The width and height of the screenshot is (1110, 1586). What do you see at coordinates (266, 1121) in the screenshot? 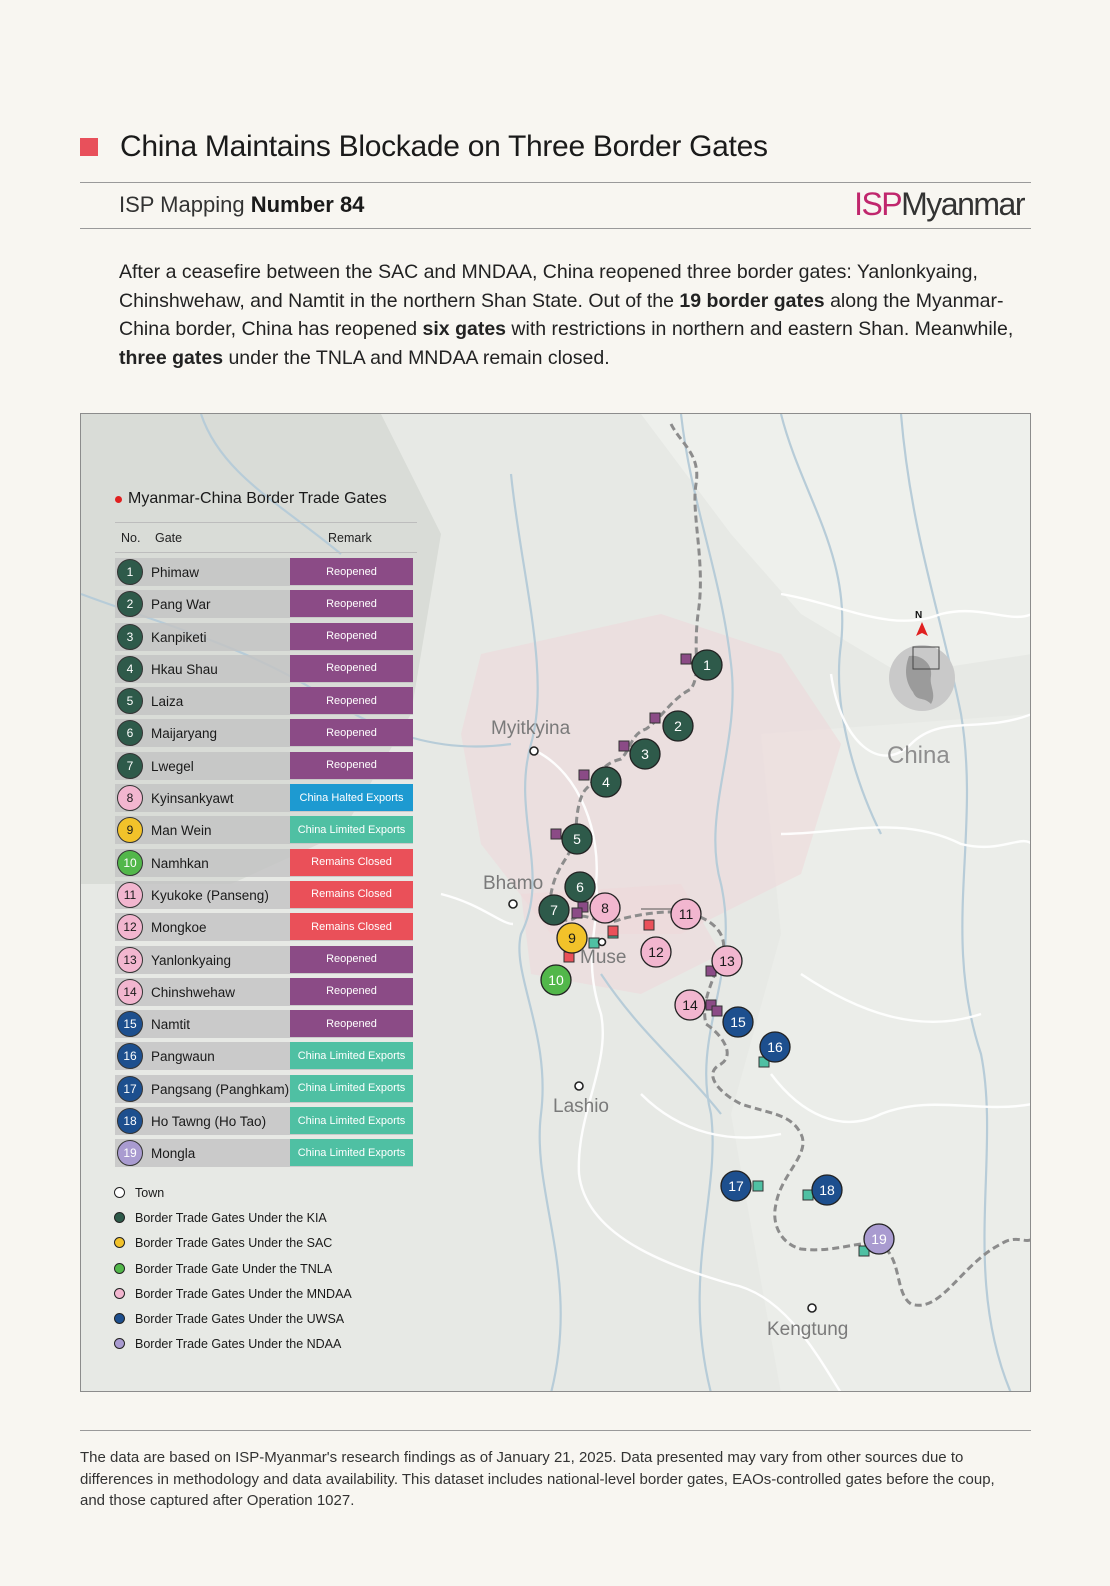
I see `table-row: 18 Ho Tawng (Ho Tao) China Limited Exports` at bounding box center [266, 1121].